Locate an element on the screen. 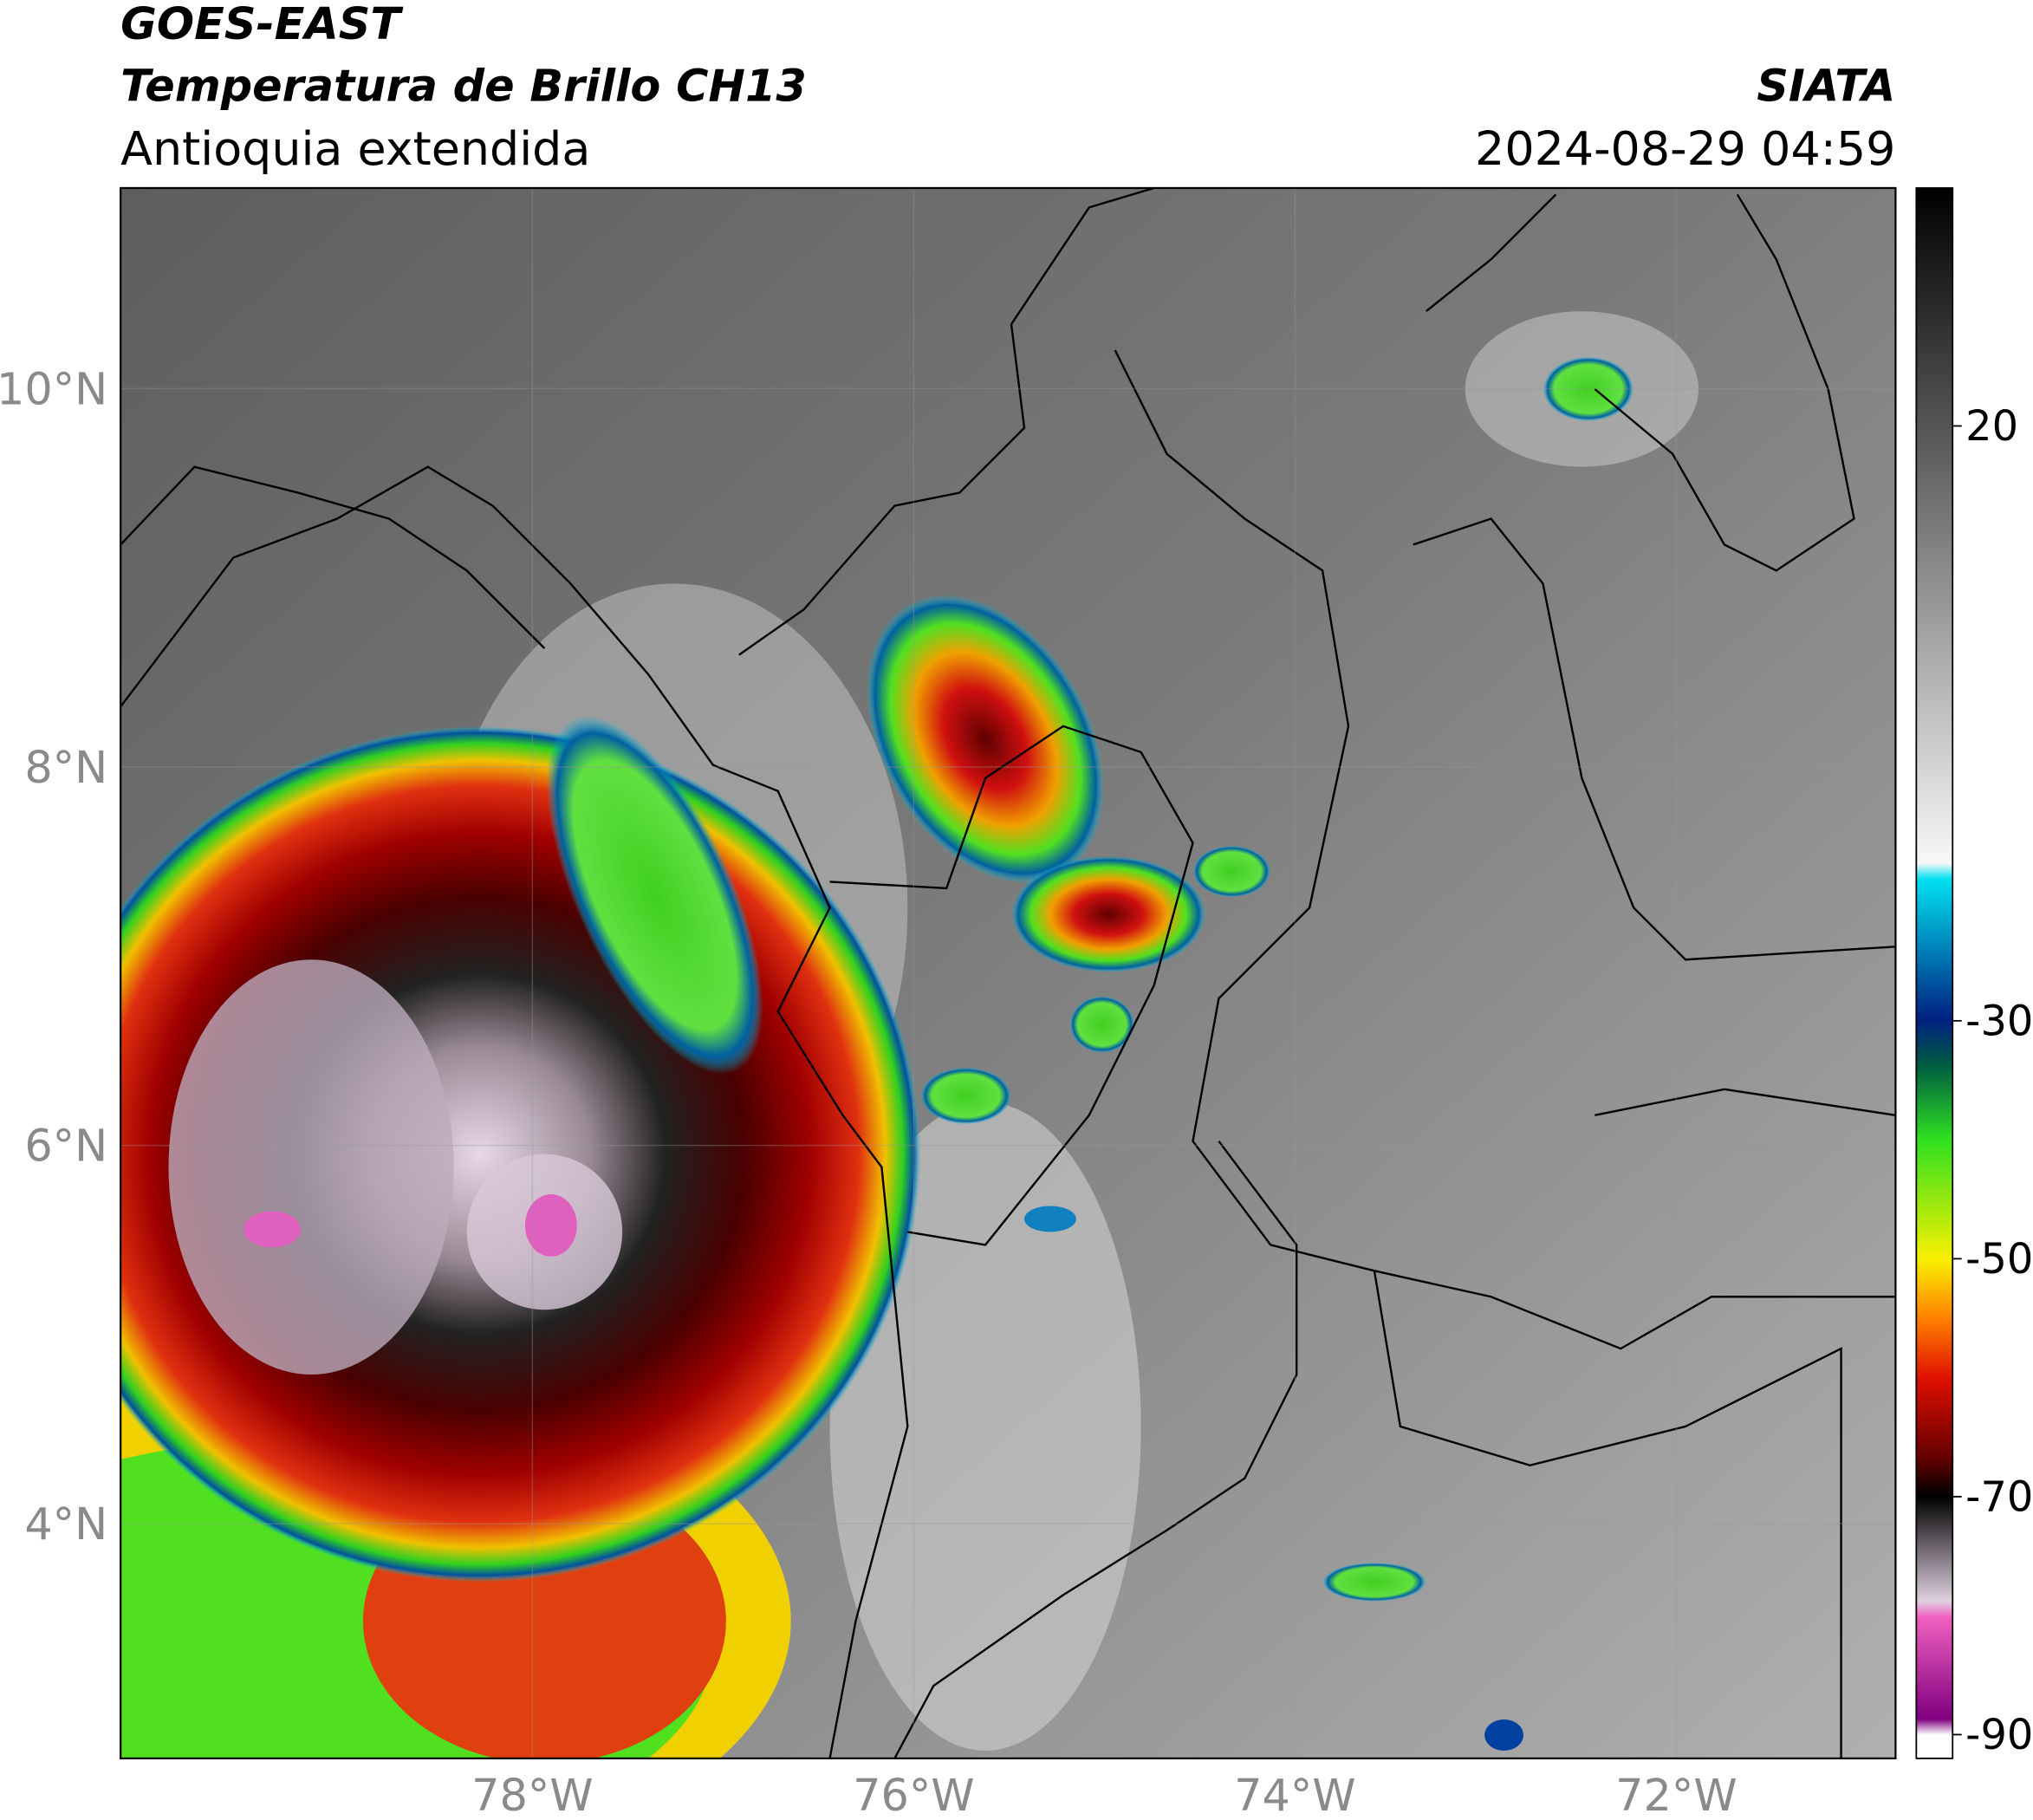 Image resolution: width=2033 pixels, height=1820 pixels. x-tick-label: 72°W is located at coordinates (1676, 1795).